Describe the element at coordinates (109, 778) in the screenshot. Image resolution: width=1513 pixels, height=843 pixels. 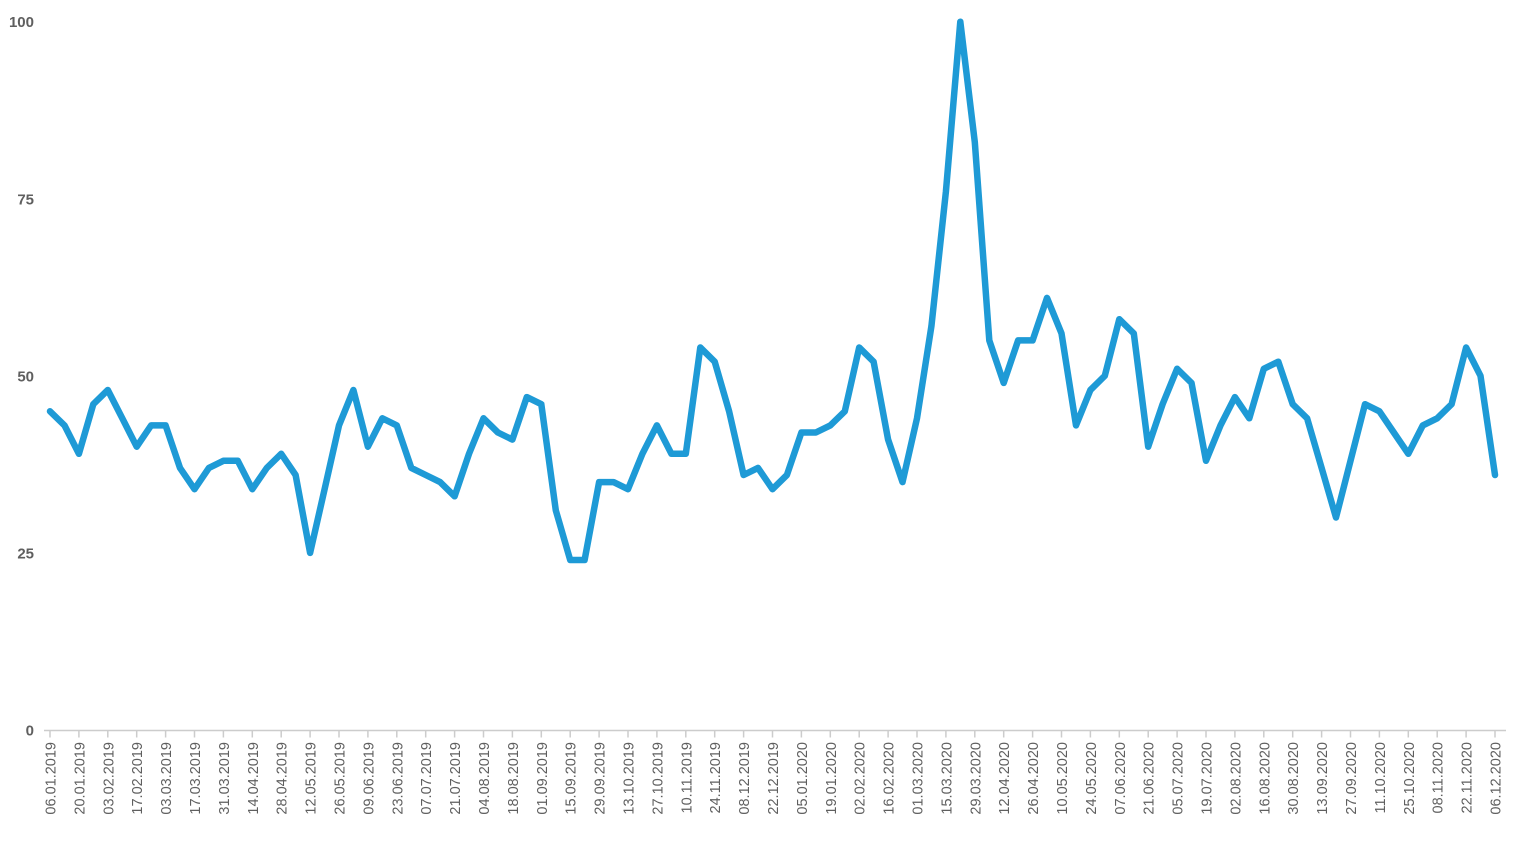
I see `x-tick-label: 03.02.2019` at that location.